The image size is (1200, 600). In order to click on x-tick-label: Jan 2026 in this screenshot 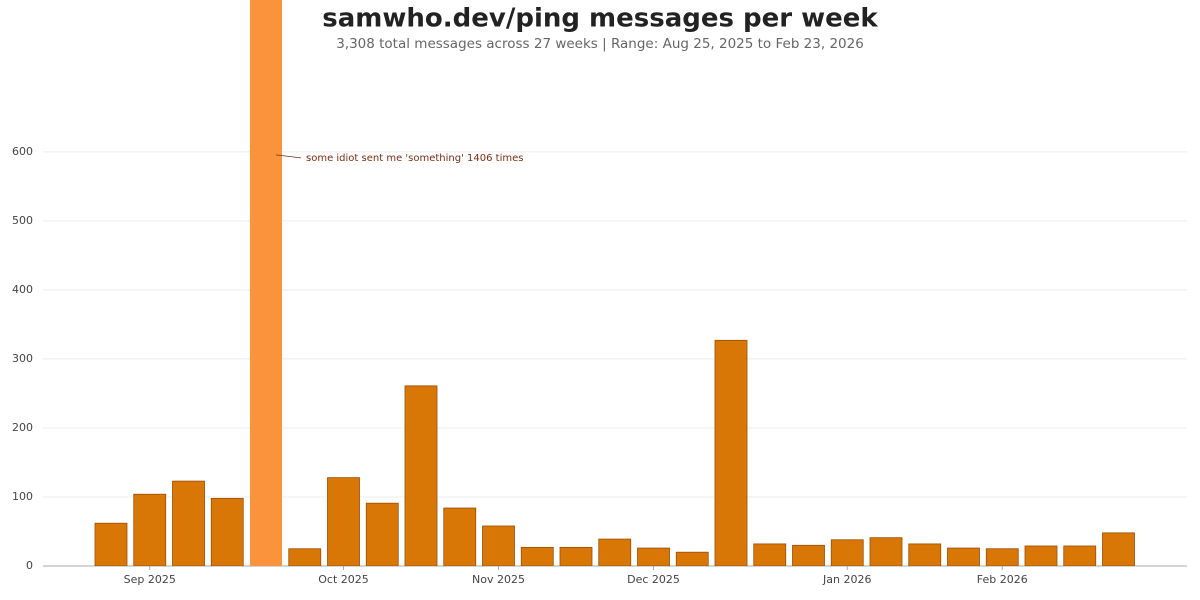, I will do `click(846, 579)`.